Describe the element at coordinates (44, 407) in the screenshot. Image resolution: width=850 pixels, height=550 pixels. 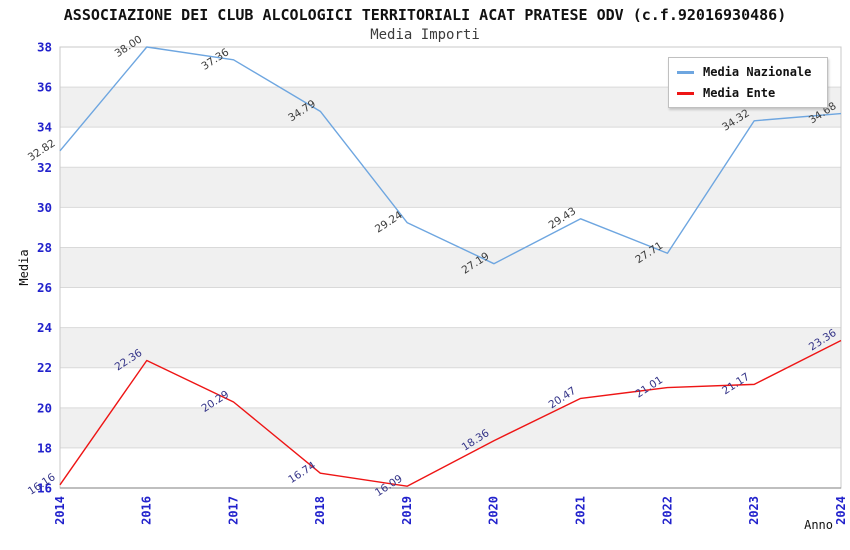
I see `y-tick-label: 20` at that location.